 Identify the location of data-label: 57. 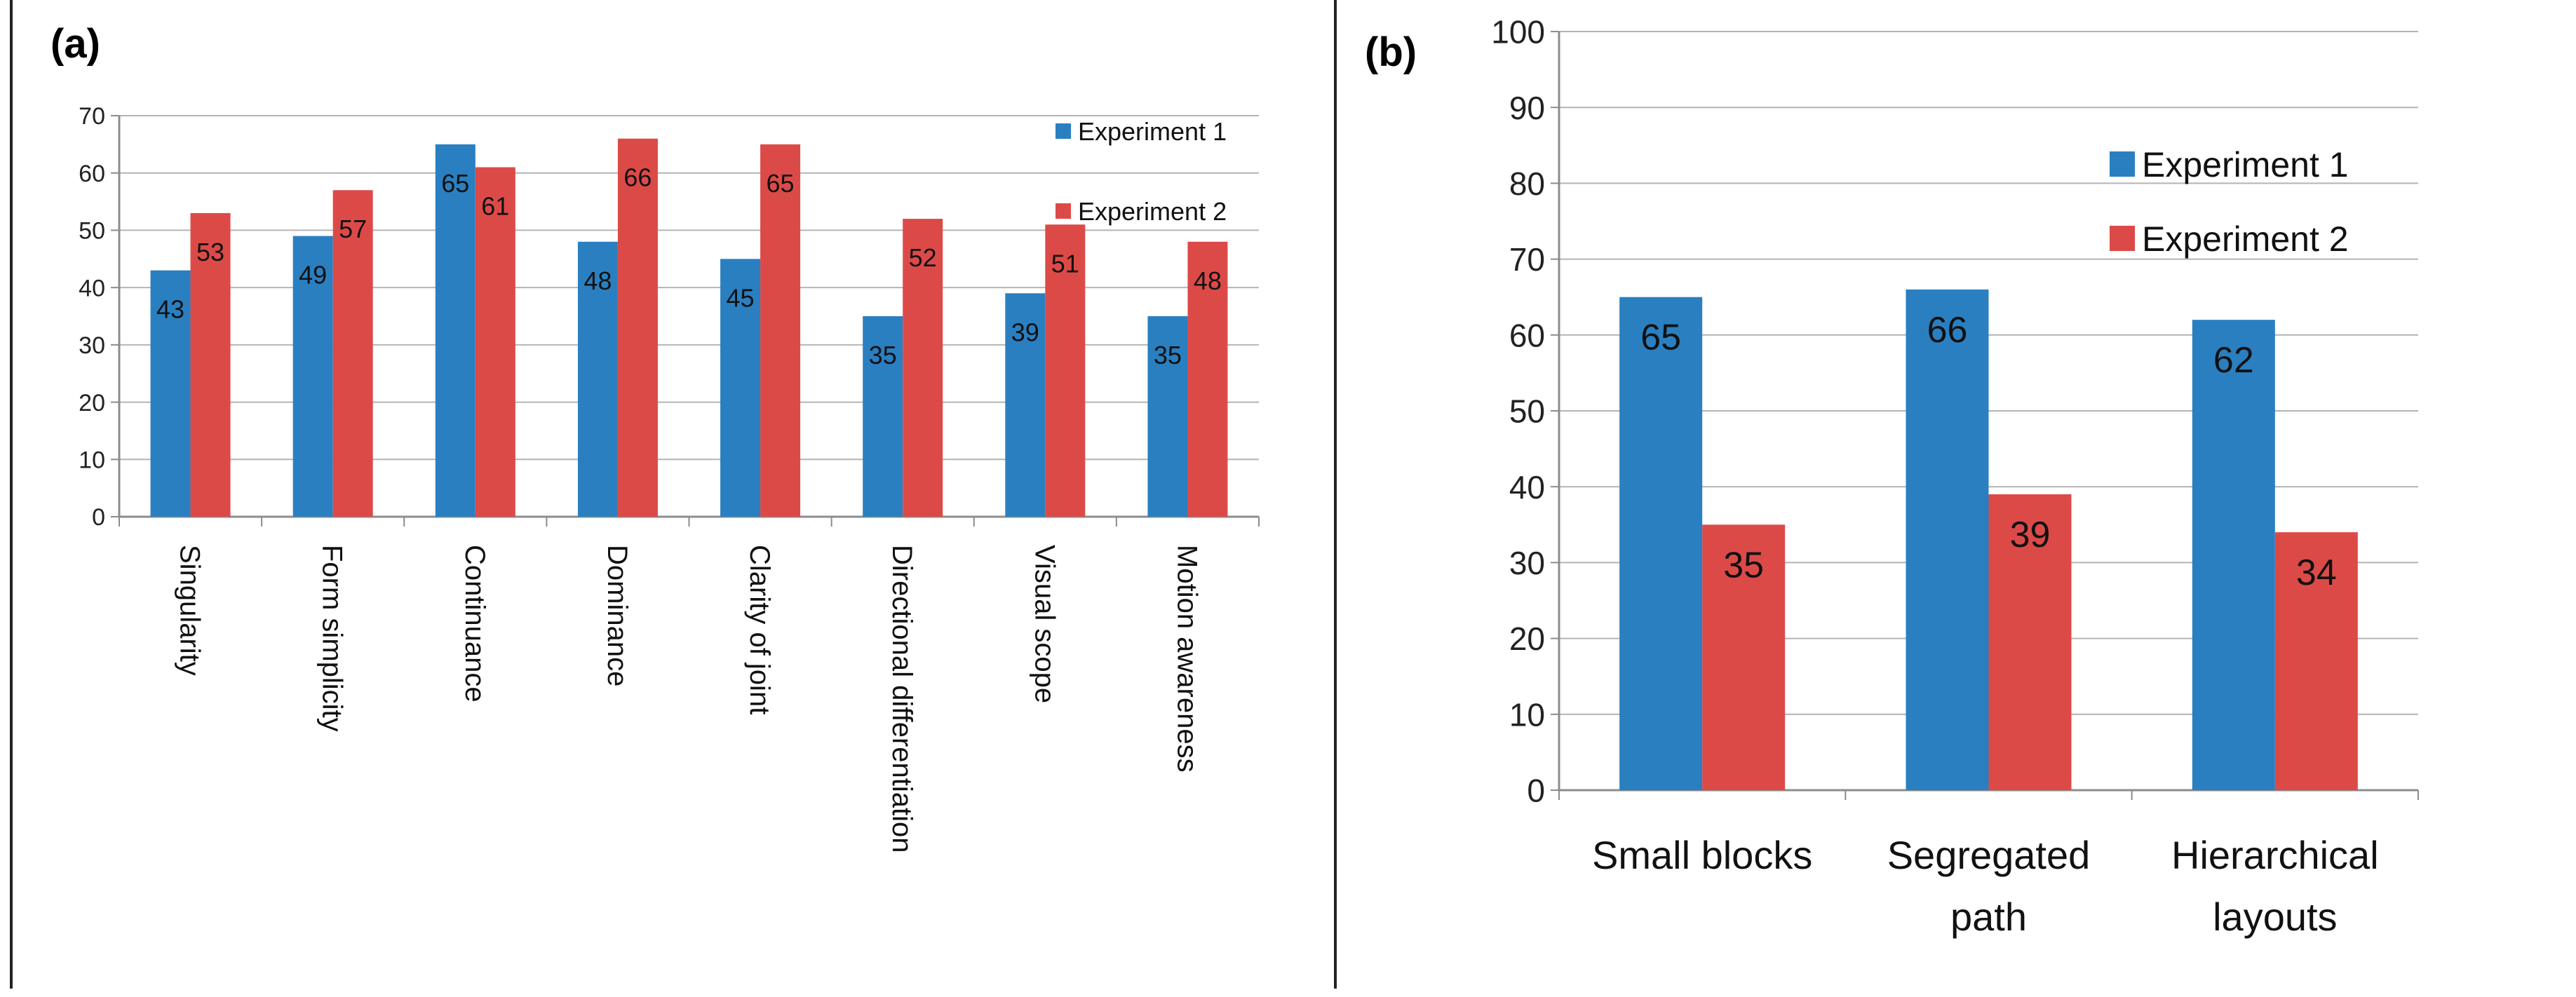
(353, 229).